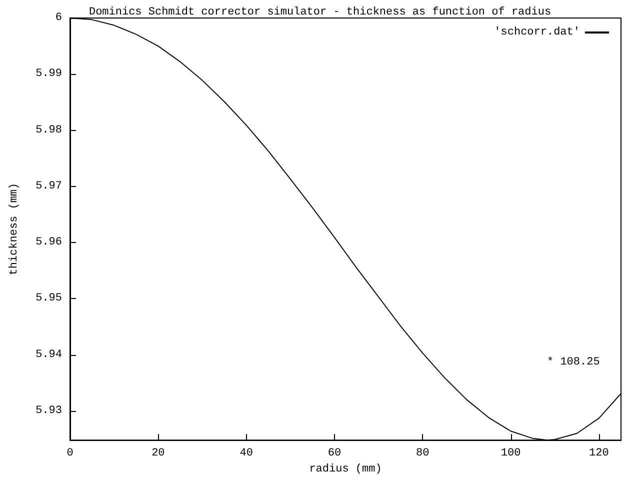  I want to click on y-tick-label: 5.97, so click(49, 186).